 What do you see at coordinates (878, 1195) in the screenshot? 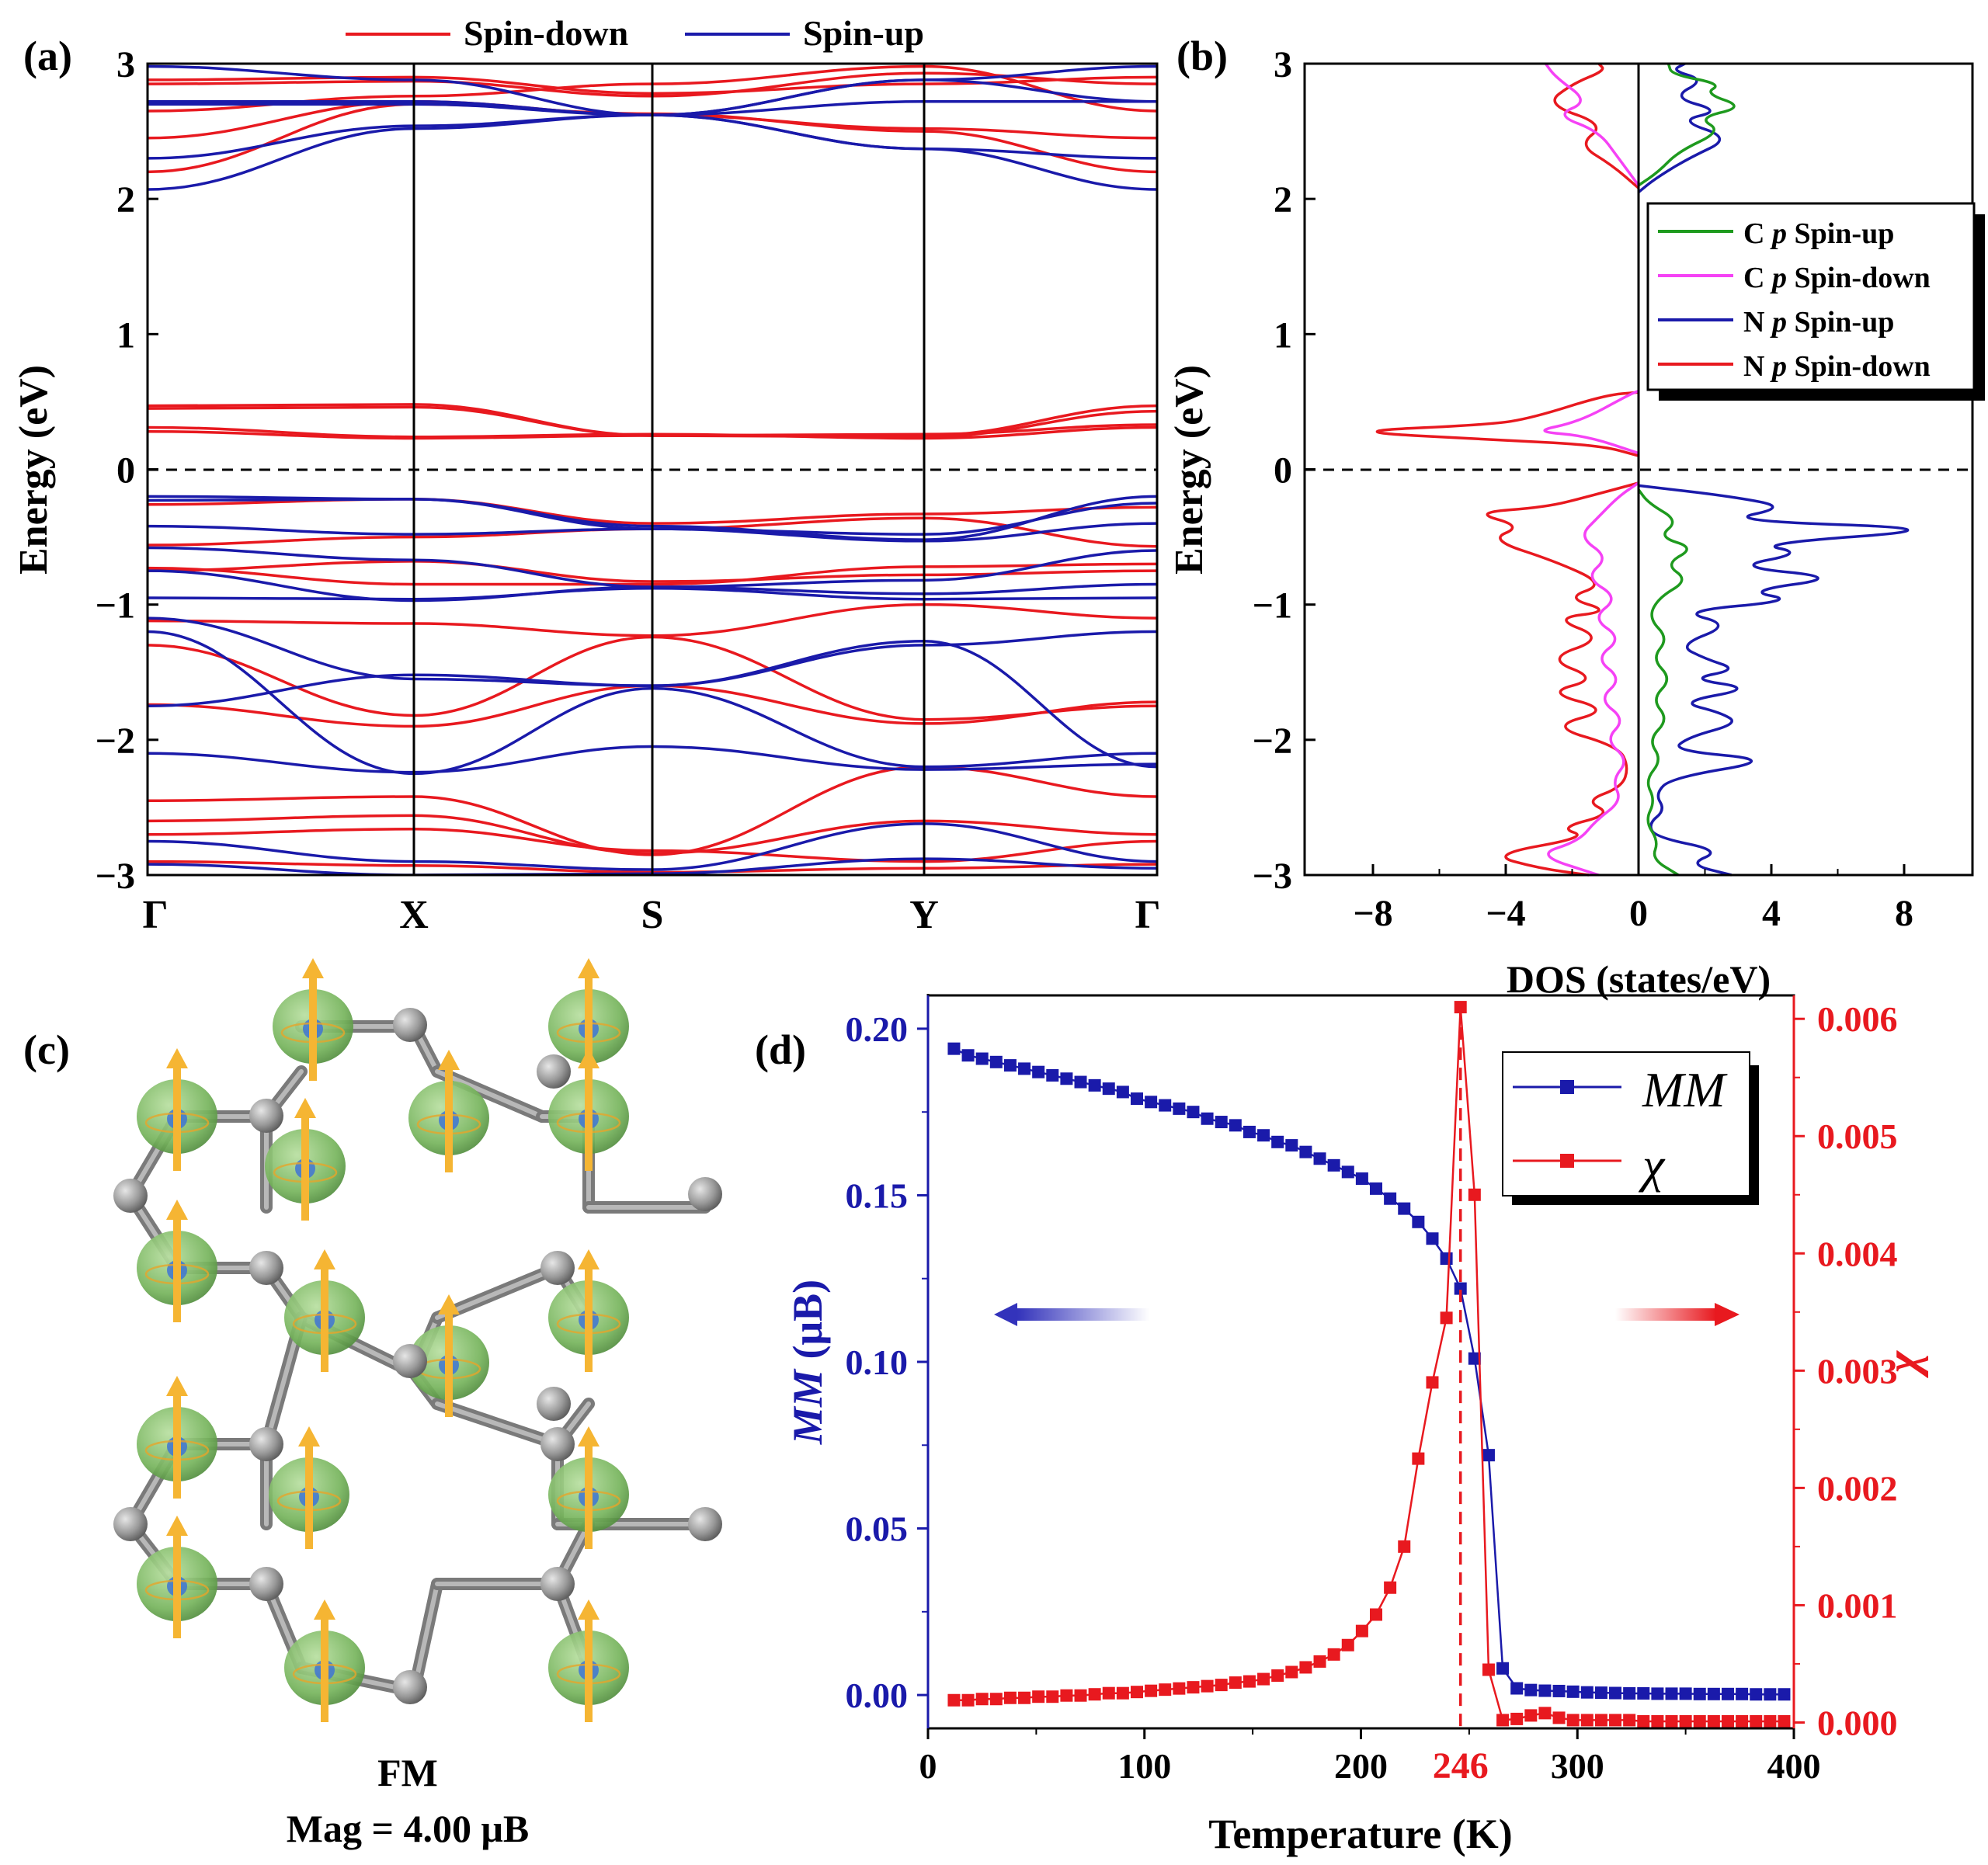
I see `mm-tick-label: 0.15` at bounding box center [878, 1195].